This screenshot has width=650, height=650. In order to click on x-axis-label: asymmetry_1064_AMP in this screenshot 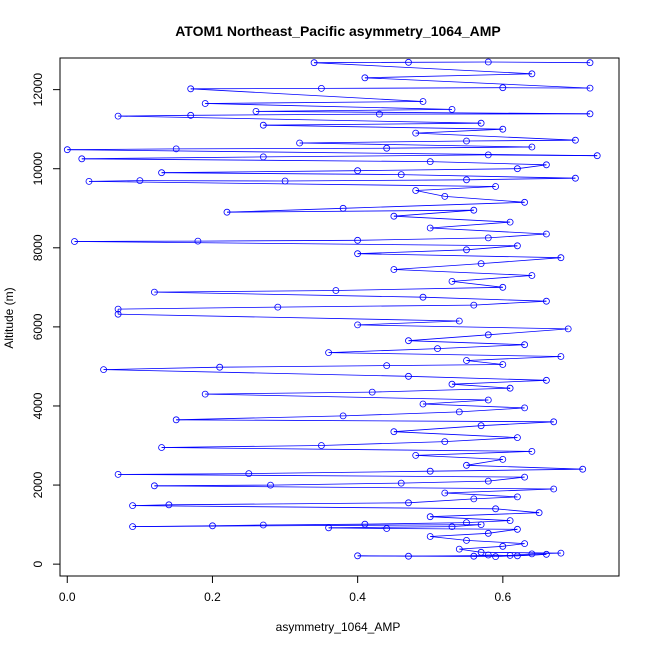, I will do `click(338, 627)`.